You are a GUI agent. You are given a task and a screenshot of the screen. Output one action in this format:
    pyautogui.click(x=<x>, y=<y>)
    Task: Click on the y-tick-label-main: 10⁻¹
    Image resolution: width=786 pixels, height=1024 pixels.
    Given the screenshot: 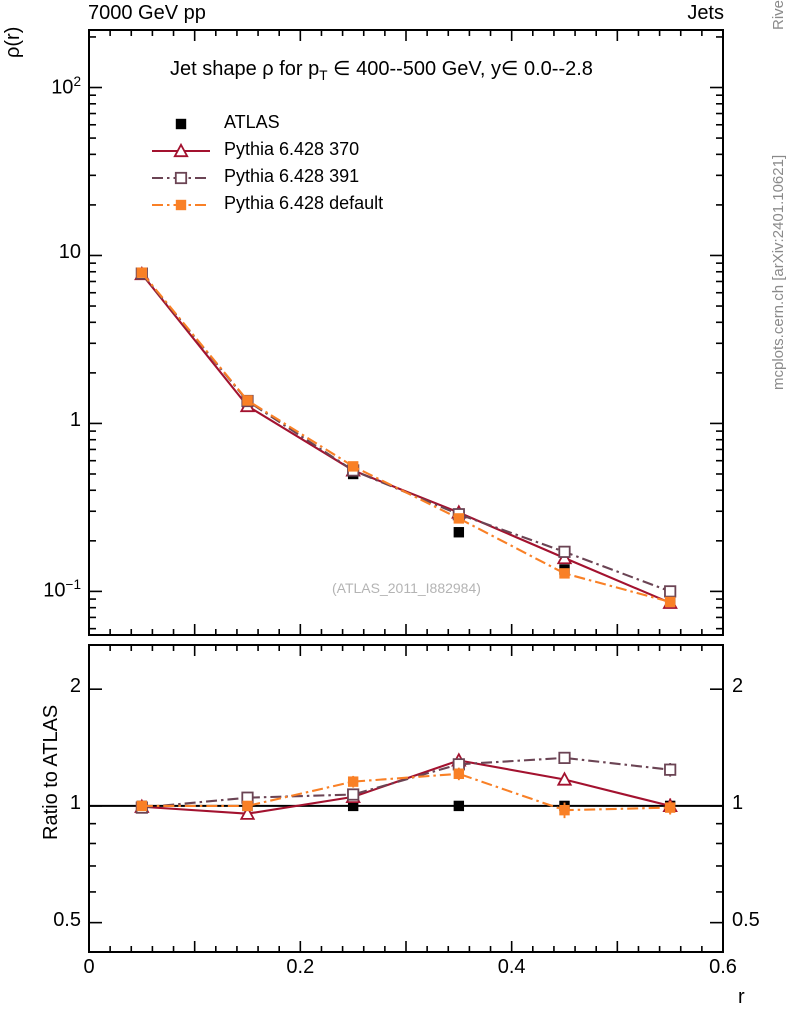 What is the action you would take?
    pyautogui.click(x=62, y=590)
    